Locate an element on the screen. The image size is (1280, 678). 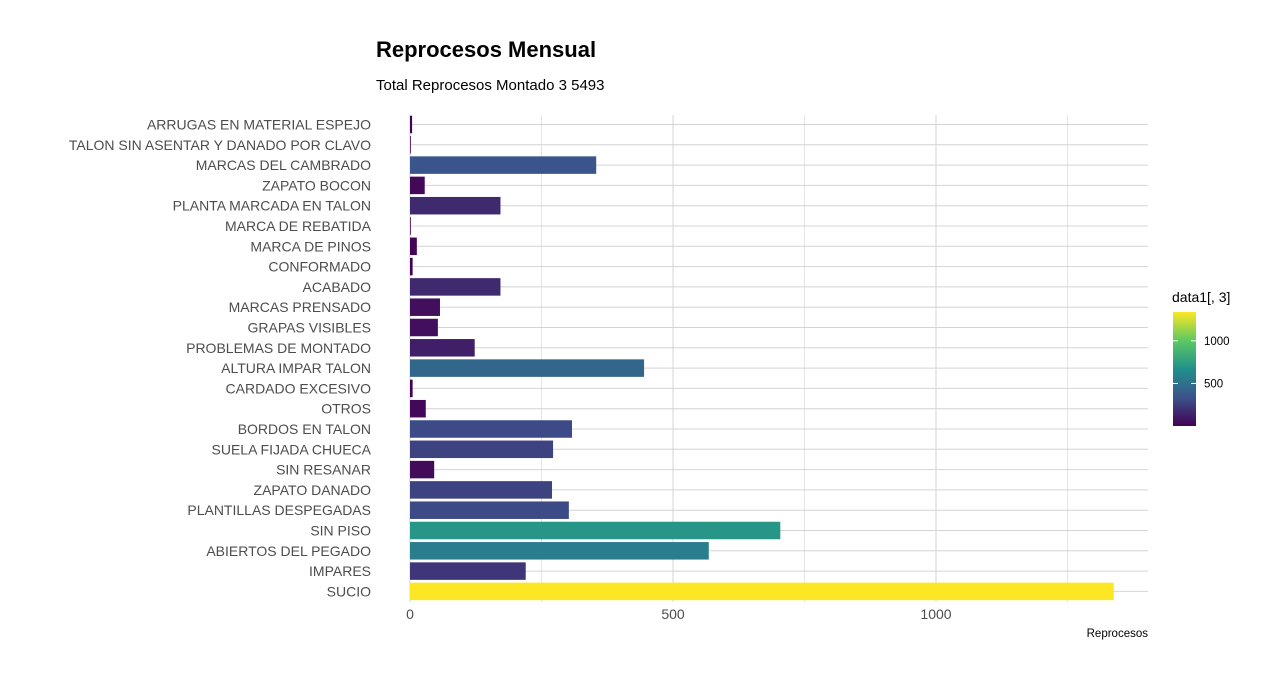
category-label: MARCA DE REBATIDA is located at coordinates (298, 226).